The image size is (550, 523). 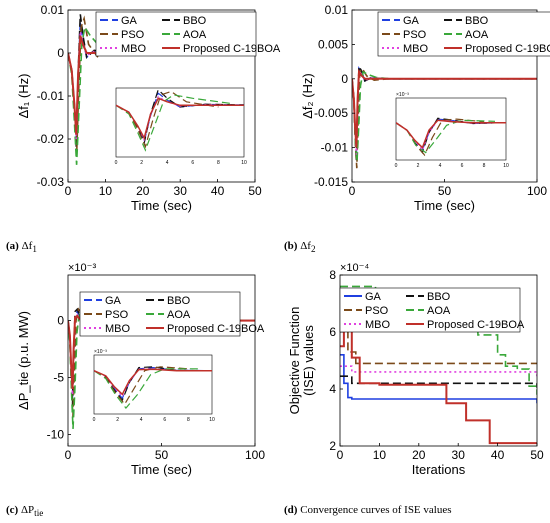 I want to click on inset-plot: 0 2 4 6 8 10 ×10⁻³, so click(x=452, y=130).